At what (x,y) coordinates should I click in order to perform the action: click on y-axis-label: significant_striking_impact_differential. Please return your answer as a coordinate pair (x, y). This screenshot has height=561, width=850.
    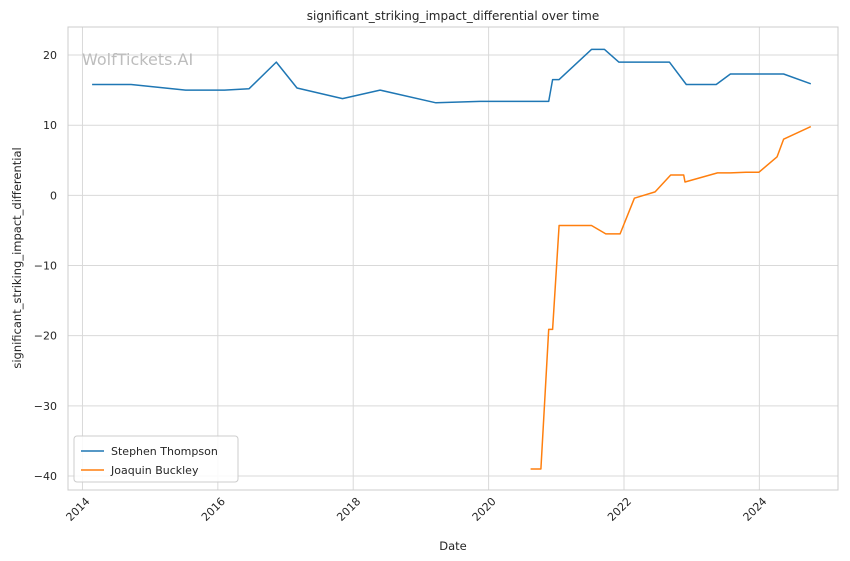
    Looking at the image, I should click on (17, 257).